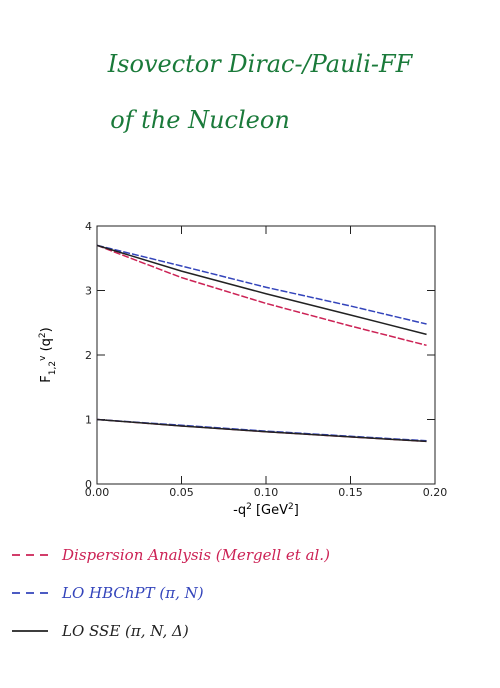  I want to click on legend-label: LO HBChPT (π, N), so click(132, 593).